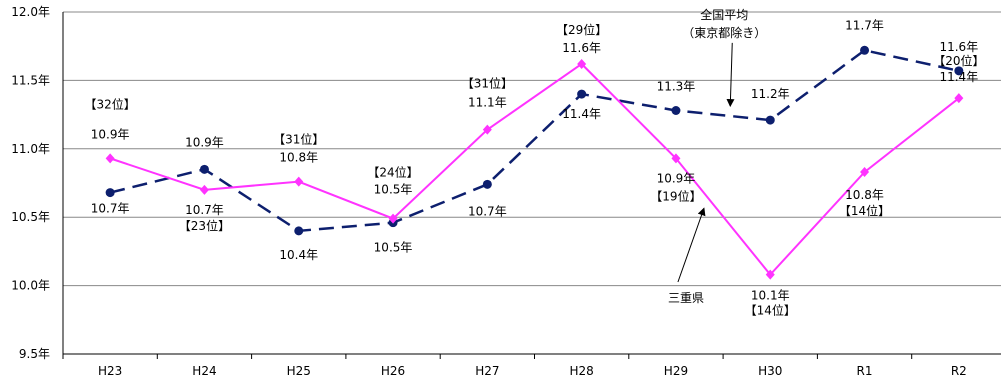 This screenshot has width=1001, height=383. What do you see at coordinates (581, 48) in the screenshot?
I see `value-label-mie: 11.6年` at bounding box center [581, 48].